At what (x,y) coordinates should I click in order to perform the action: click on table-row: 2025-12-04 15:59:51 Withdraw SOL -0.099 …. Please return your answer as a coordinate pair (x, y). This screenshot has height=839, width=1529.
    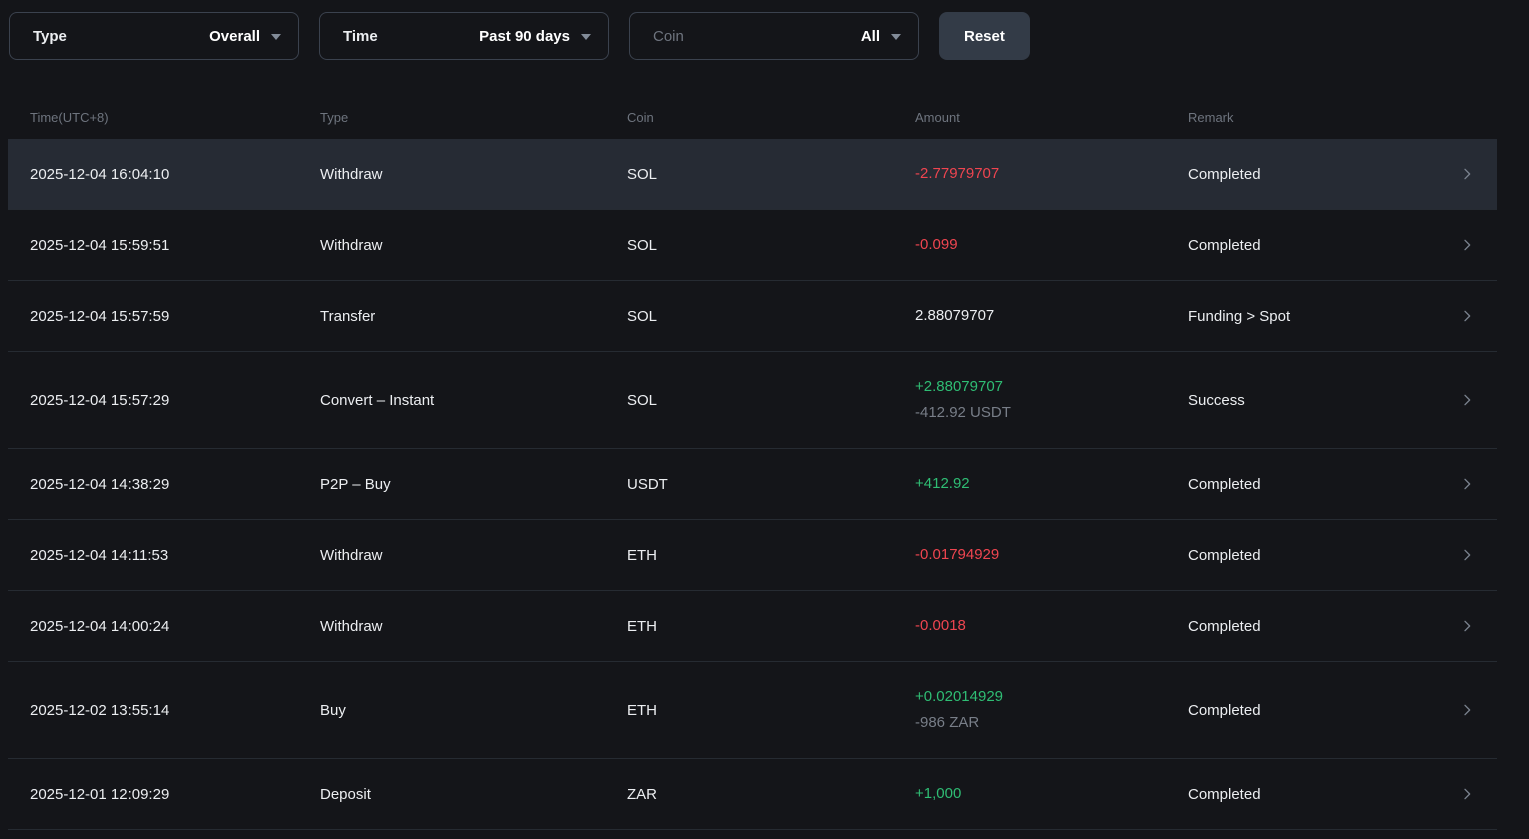
    Looking at the image, I should click on (752, 245).